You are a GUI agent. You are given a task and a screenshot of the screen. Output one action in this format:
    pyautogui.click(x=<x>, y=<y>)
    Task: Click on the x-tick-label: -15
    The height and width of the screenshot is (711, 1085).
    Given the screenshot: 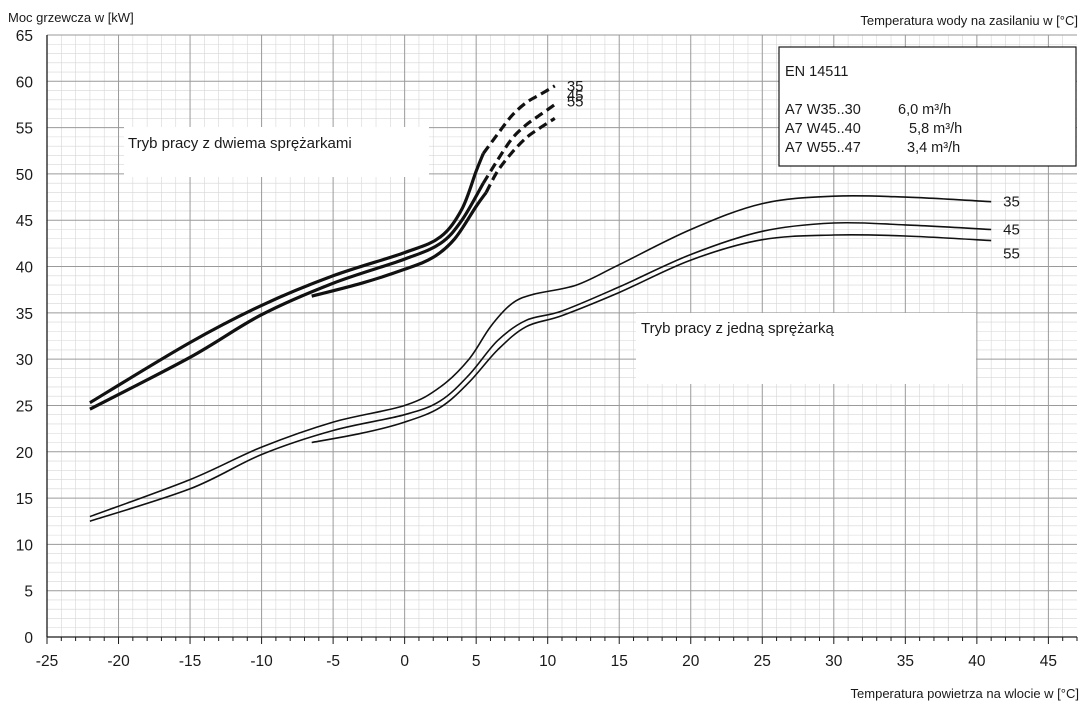 What is the action you would take?
    pyautogui.click(x=190, y=661)
    